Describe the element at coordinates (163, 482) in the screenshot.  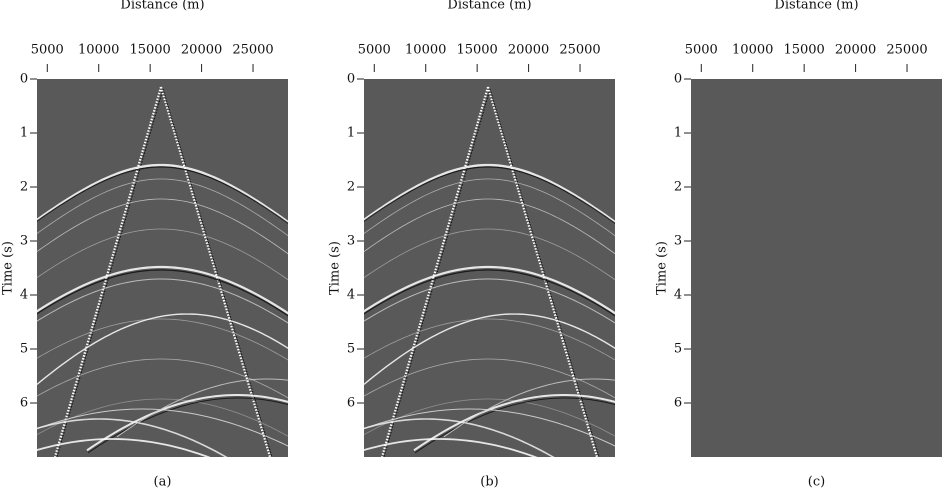
I see `caption: (a)` at that location.